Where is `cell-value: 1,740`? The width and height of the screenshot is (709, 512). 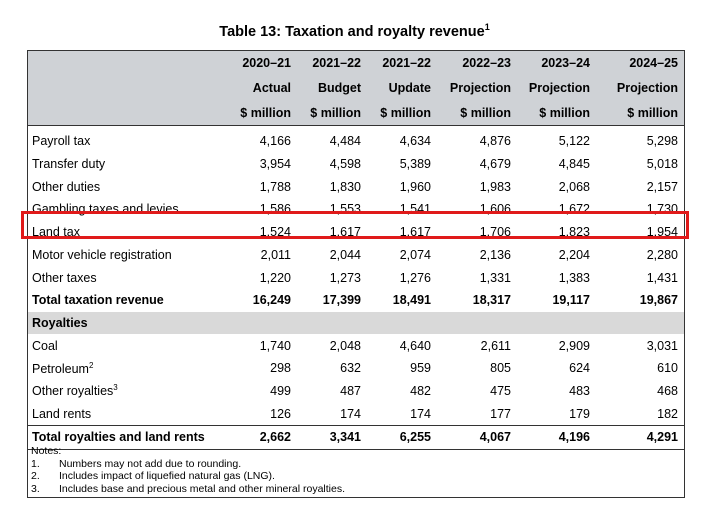 cell-value: 1,740 is located at coordinates (275, 345).